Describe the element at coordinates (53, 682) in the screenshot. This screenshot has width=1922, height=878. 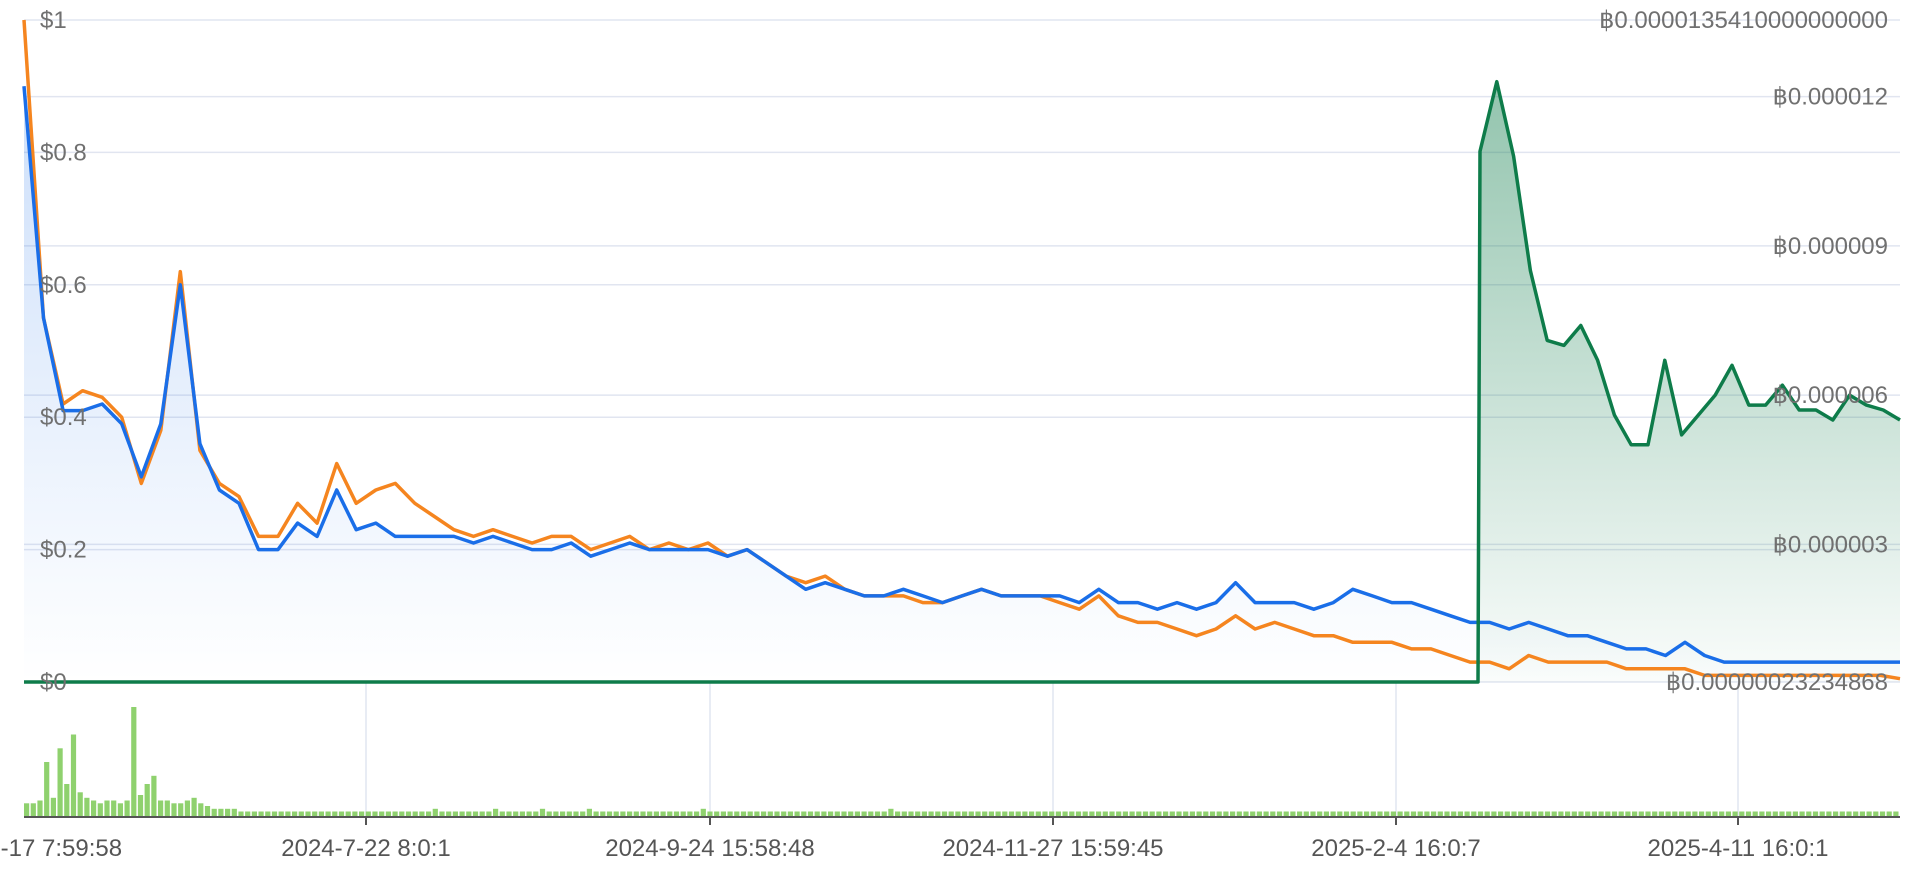
I see `y-left-tick-label: $0` at that location.